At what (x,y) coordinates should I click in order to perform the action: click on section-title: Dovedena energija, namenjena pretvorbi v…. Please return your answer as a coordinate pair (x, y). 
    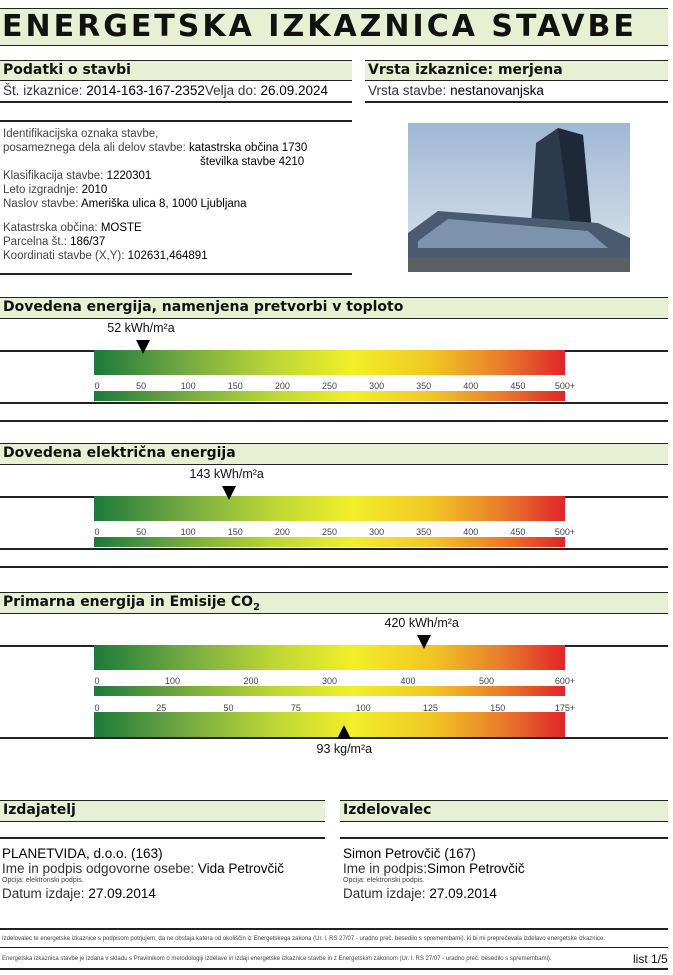
    Looking at the image, I should click on (203, 307).